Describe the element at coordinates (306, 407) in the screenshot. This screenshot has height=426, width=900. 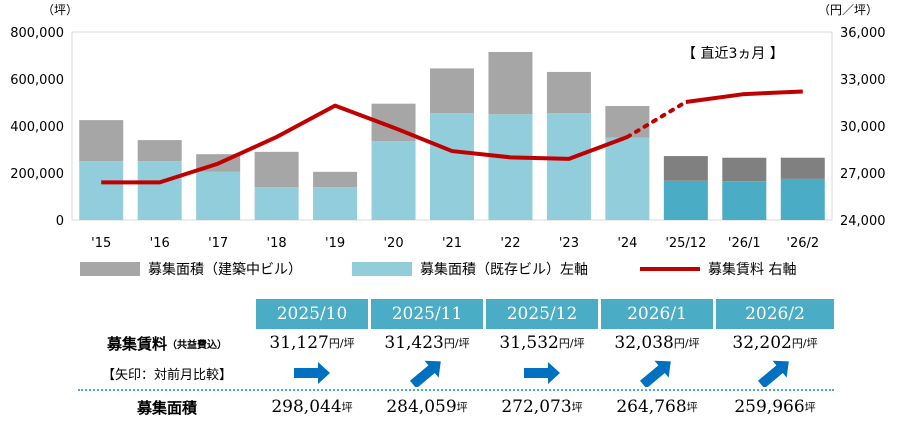
I see `area-value: 298,044` at that location.